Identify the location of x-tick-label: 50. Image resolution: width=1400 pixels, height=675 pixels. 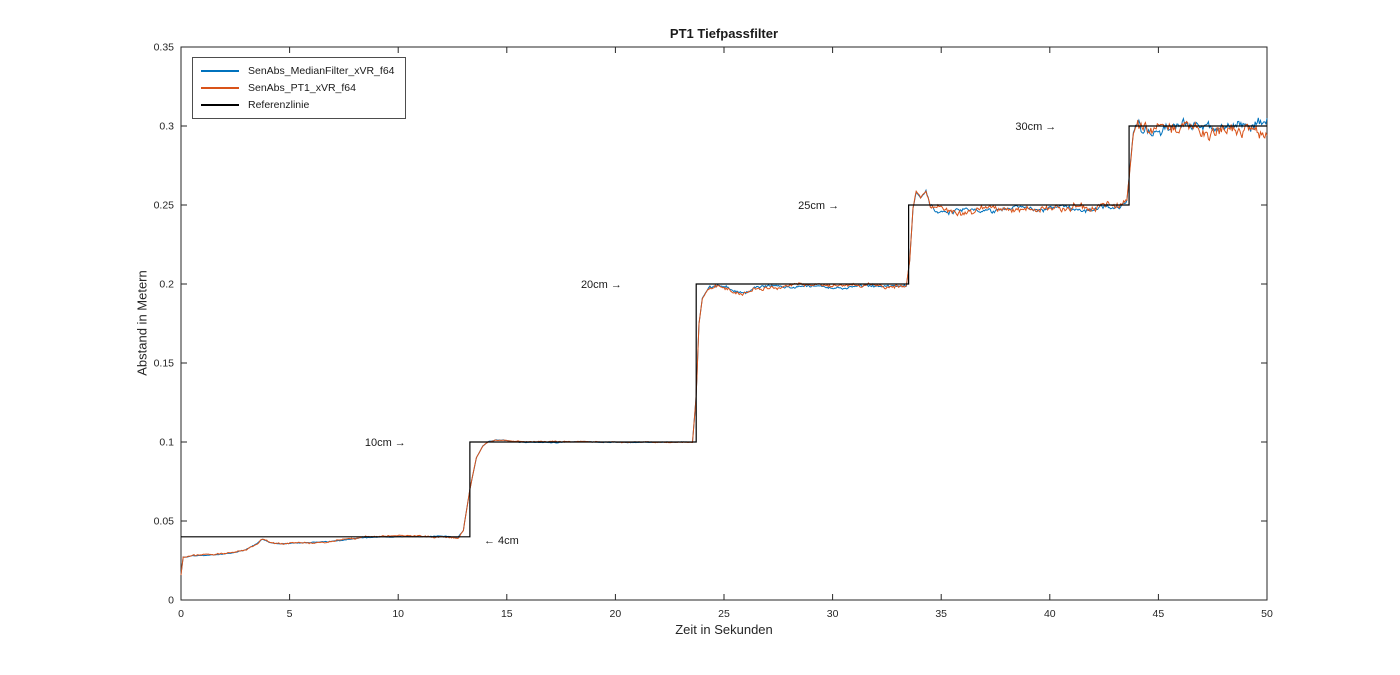
(1267, 614).